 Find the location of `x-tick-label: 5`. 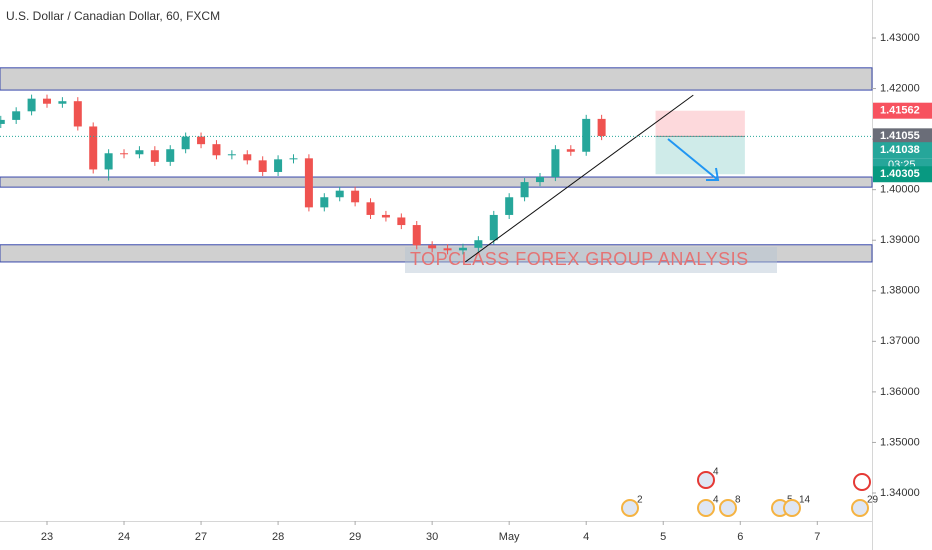

x-tick-label: 5 is located at coordinates (663, 537).